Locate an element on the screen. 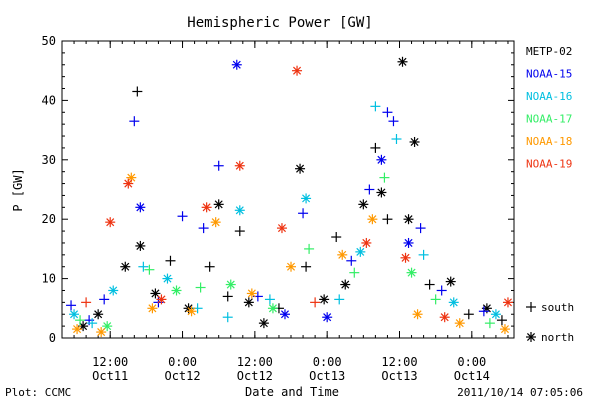 The height and width of the screenshot is (400, 600). x-tick-date: Oct14 is located at coordinates (472, 376).